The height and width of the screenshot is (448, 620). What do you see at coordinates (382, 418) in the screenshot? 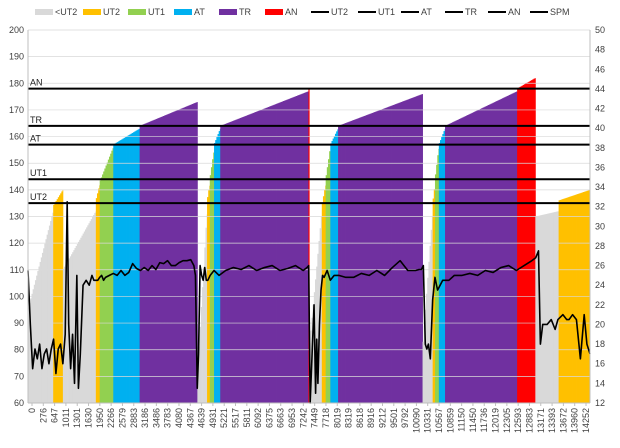
I see `x-tick-label: 9212` at bounding box center [382, 418].